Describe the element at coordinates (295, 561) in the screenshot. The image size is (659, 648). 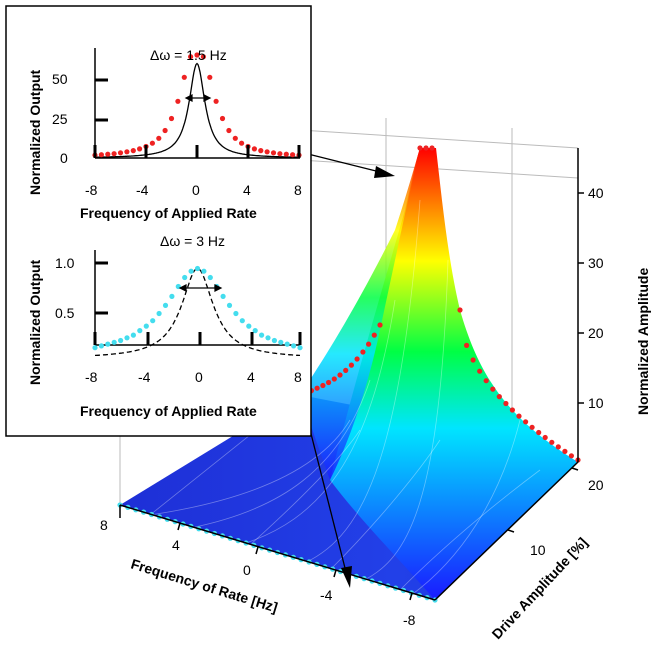
I see `x-ticks` at that location.